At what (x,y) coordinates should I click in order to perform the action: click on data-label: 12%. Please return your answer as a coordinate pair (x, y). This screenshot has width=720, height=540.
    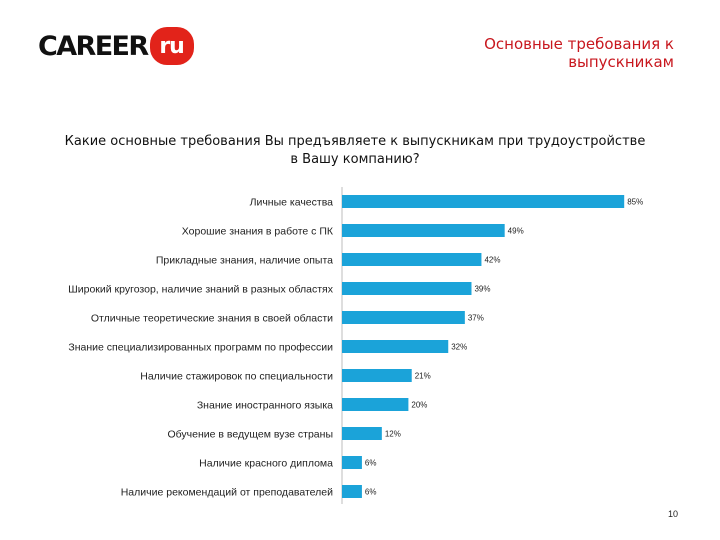
    Looking at the image, I should click on (393, 434).